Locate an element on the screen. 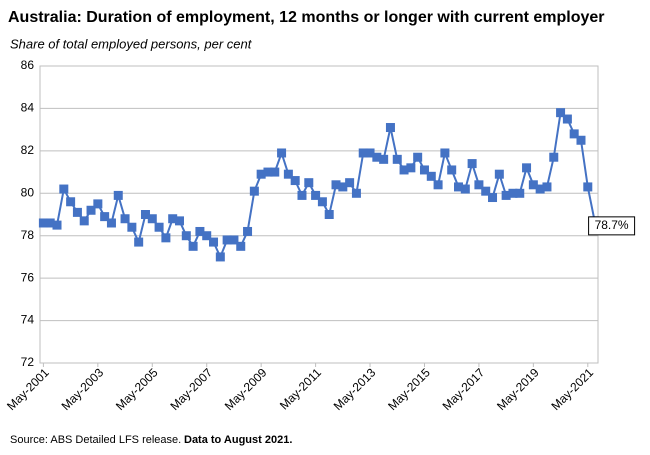  source: Source: ABS Detailed LFS release. is located at coordinates (95, 440).